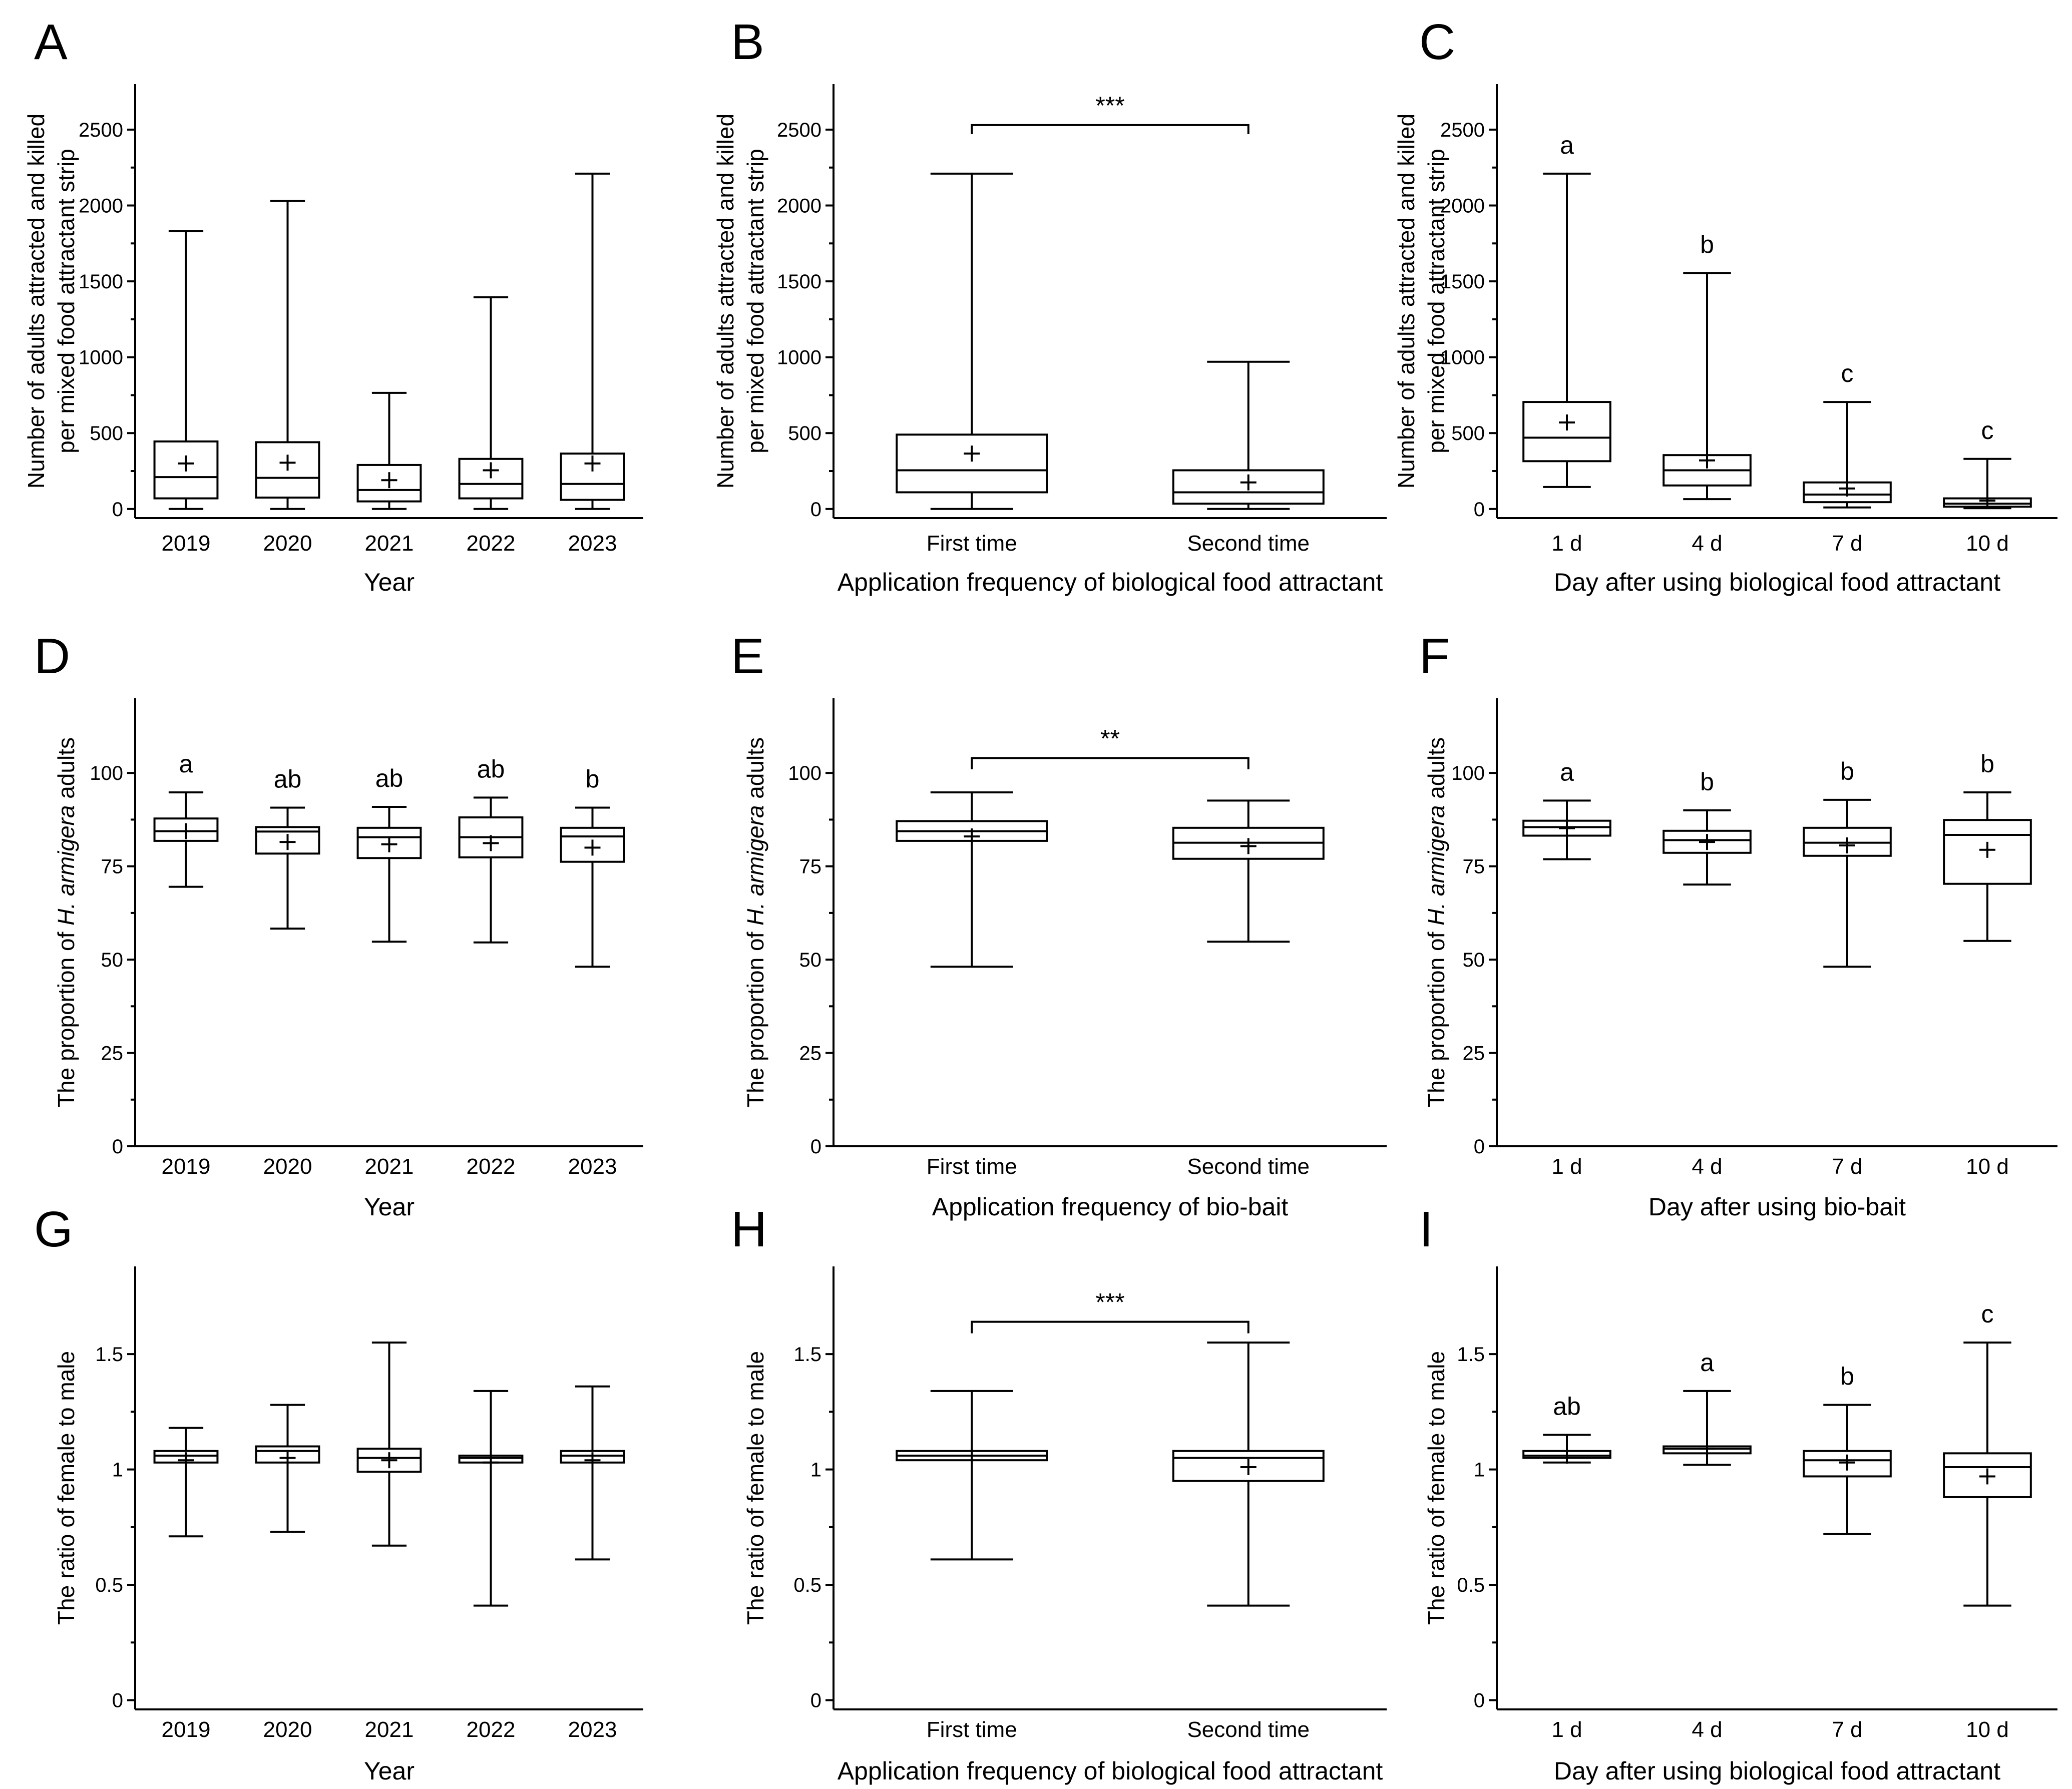 The width and height of the screenshot is (2072, 1789). Describe the element at coordinates (51, 42) in the screenshot. I see `panel-letter: A` at that location.